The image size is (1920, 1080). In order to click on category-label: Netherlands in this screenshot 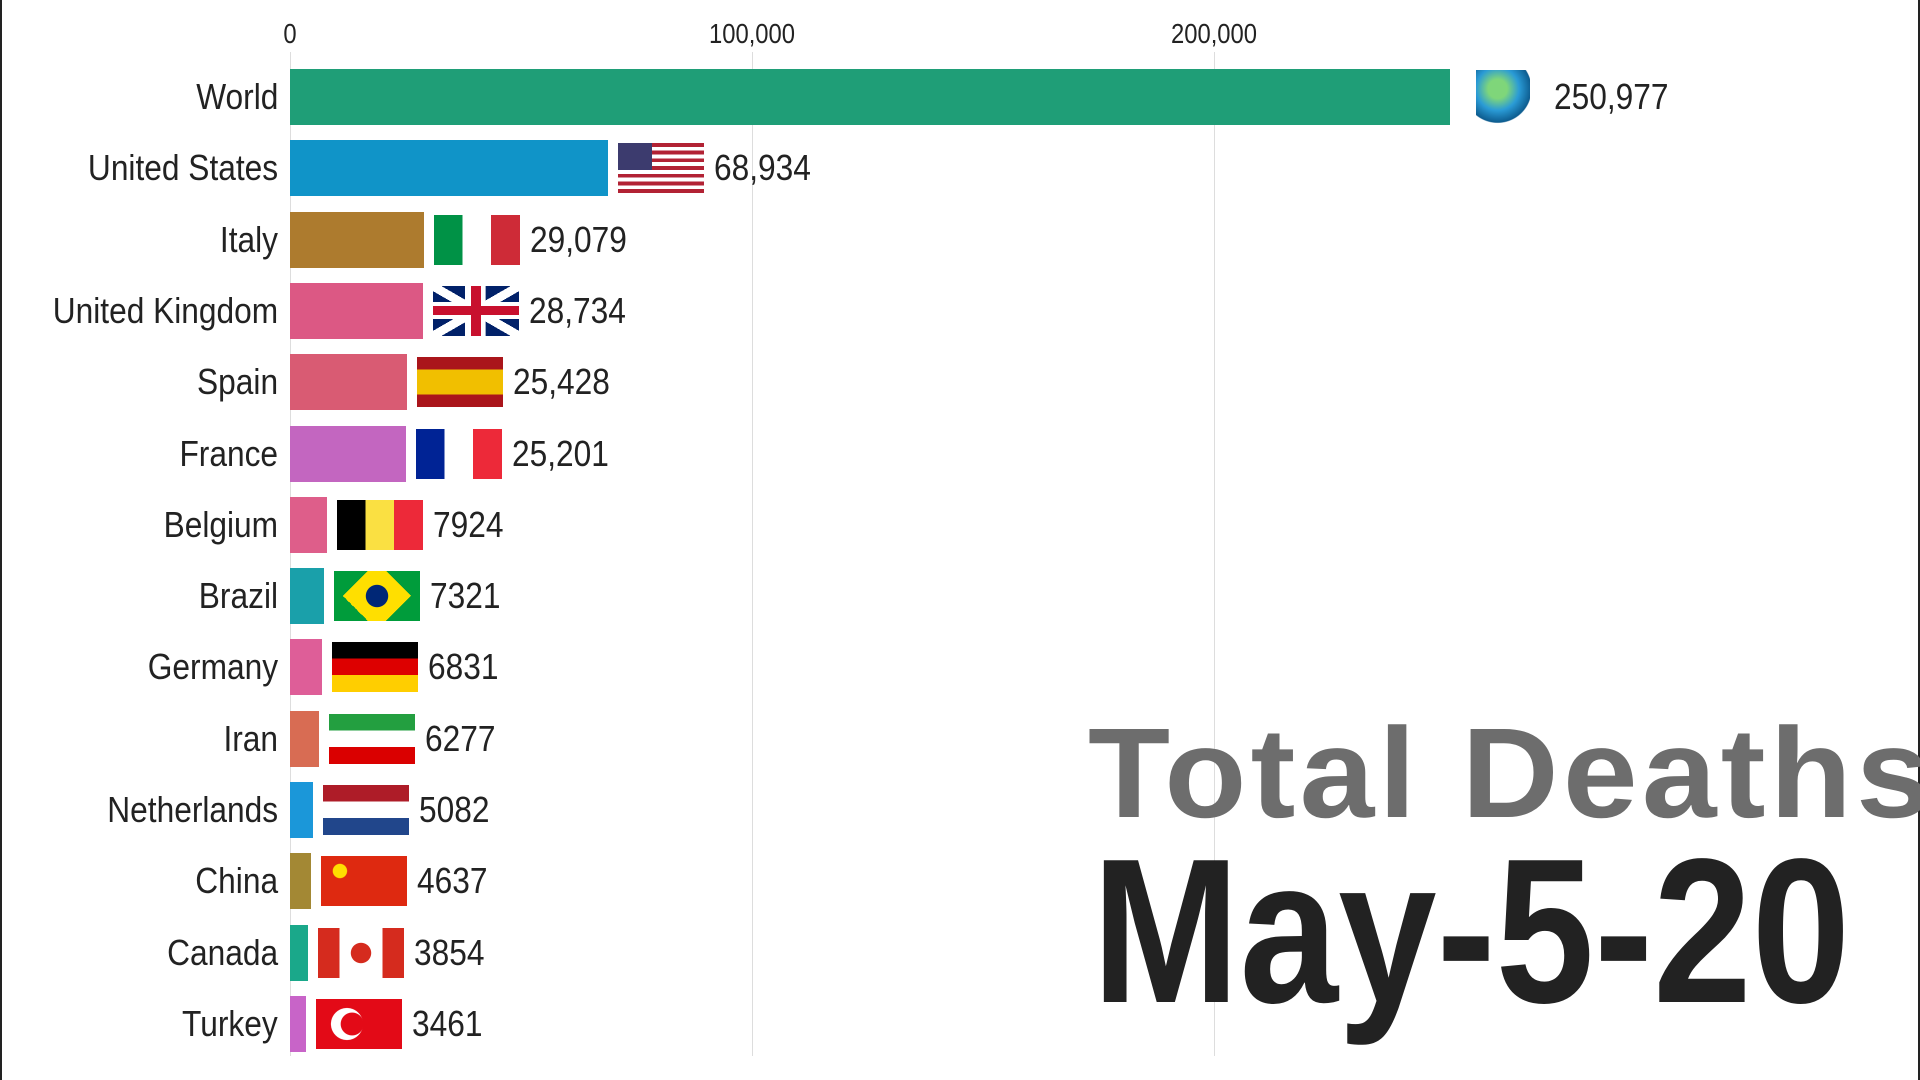, I will do `click(192, 809)`.